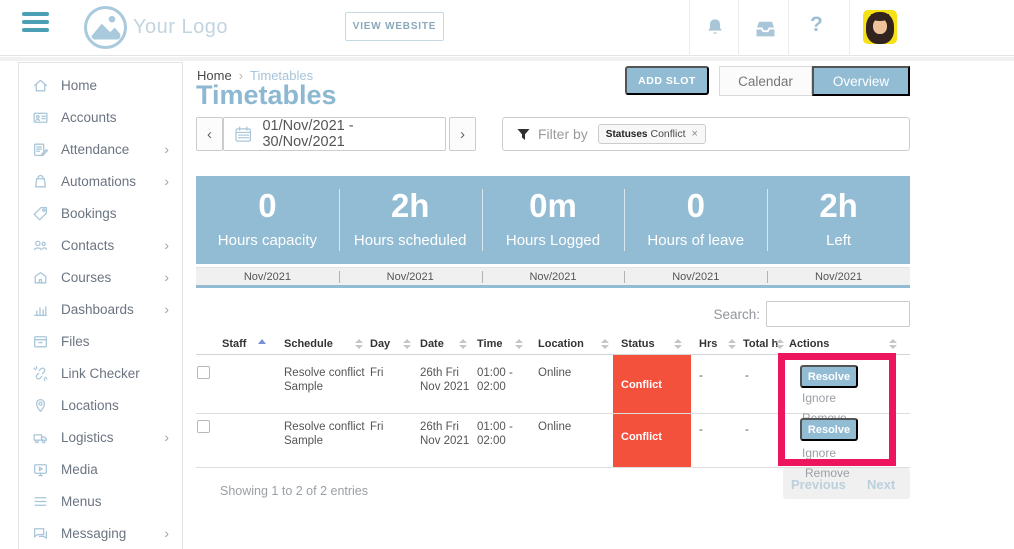  I want to click on filter-funnel-icon, so click(523, 134).